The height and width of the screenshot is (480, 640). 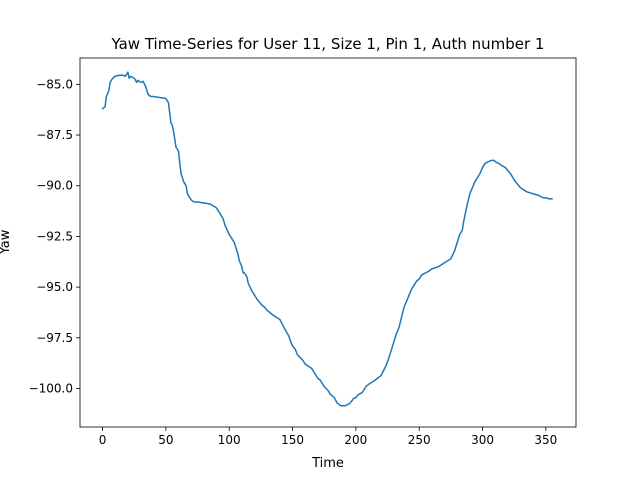 What do you see at coordinates (355, 440) in the screenshot?
I see `x-tick-label: 200` at bounding box center [355, 440].